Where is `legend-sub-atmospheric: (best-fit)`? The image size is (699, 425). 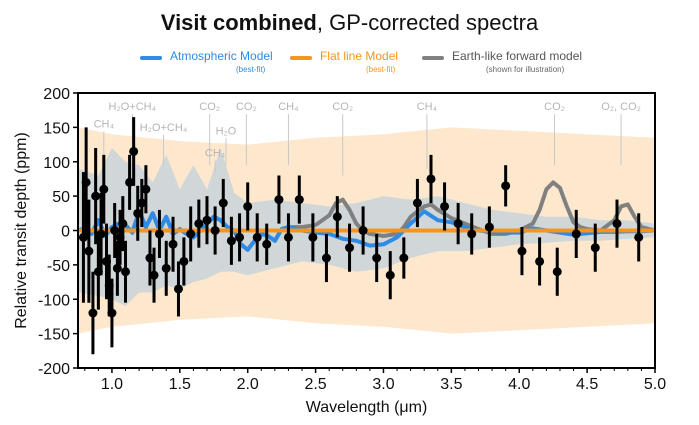 legend-sub-atmospheric: (best-fit) is located at coordinates (251, 69).